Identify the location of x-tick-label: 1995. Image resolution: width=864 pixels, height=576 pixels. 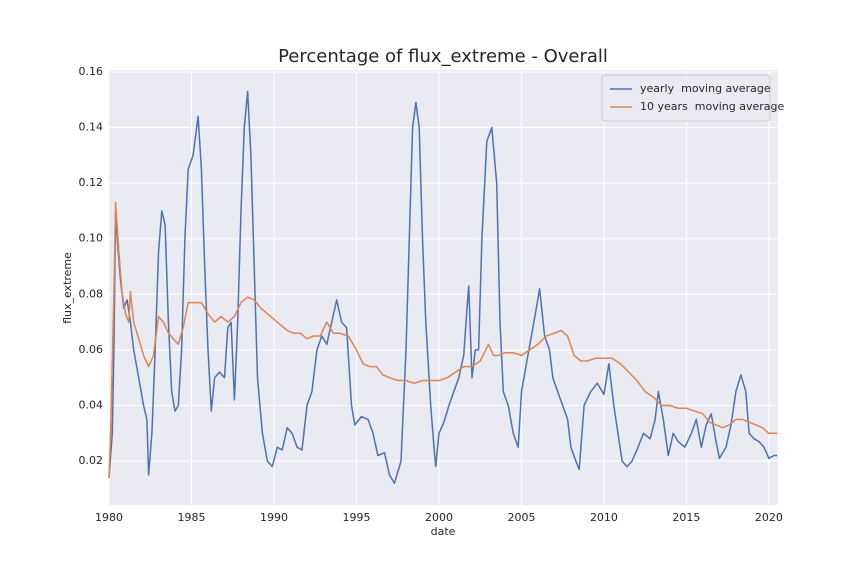
(356, 517).